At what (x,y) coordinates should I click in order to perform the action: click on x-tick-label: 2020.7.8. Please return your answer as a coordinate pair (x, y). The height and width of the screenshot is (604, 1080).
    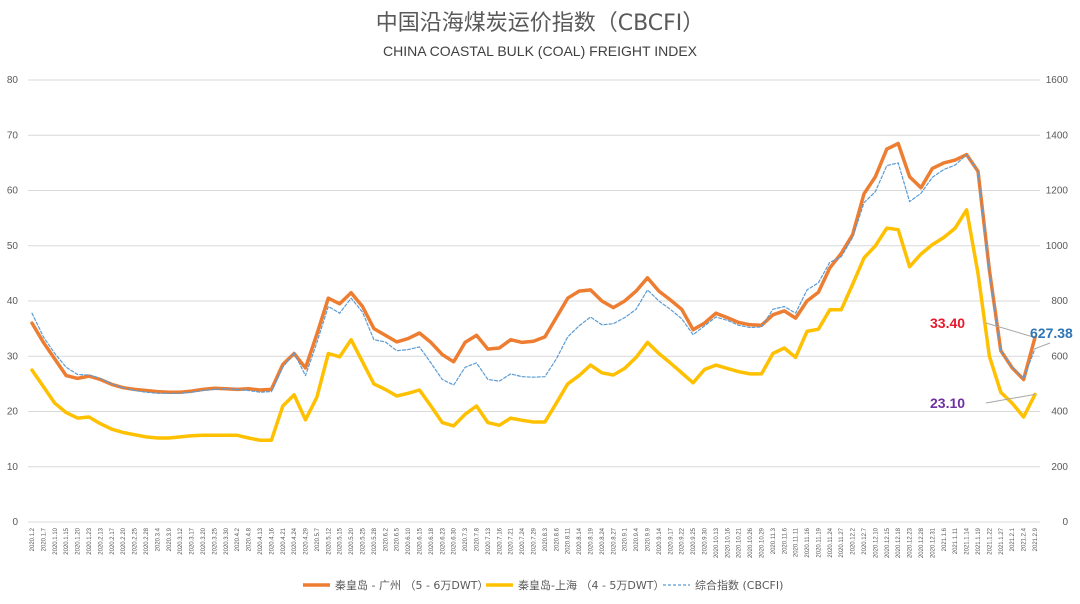
    Looking at the image, I should click on (478, 539).